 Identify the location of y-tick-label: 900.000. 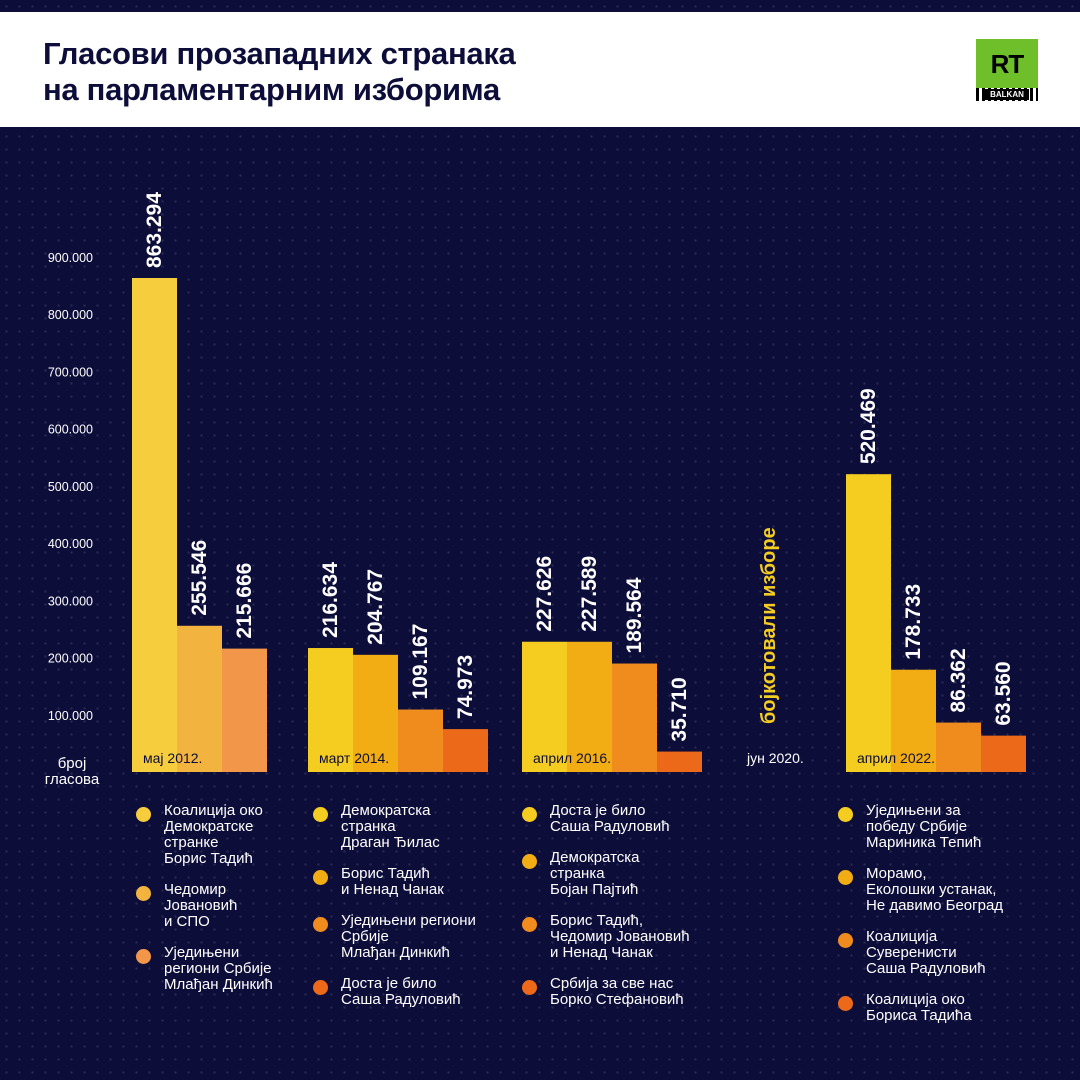
(70, 258).